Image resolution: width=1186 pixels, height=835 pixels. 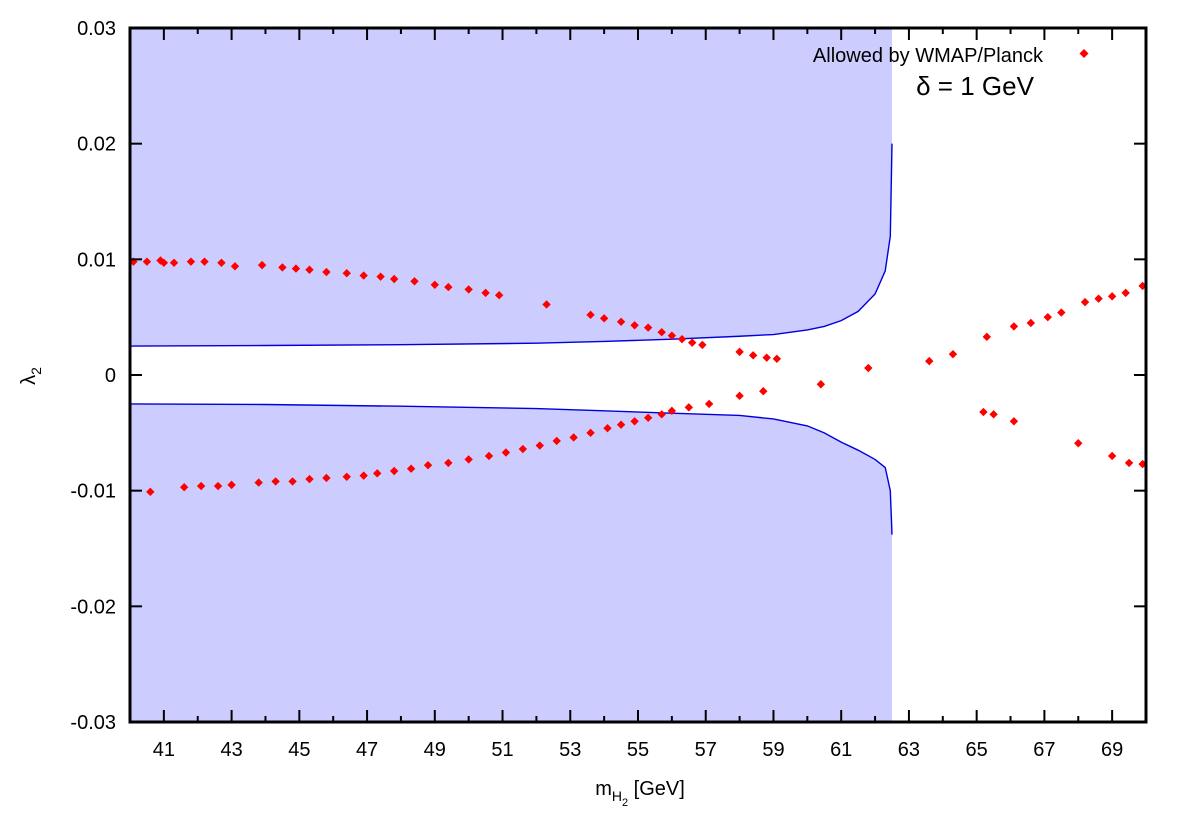 I want to click on y-tick-label: 0.03, so click(x=96, y=29).